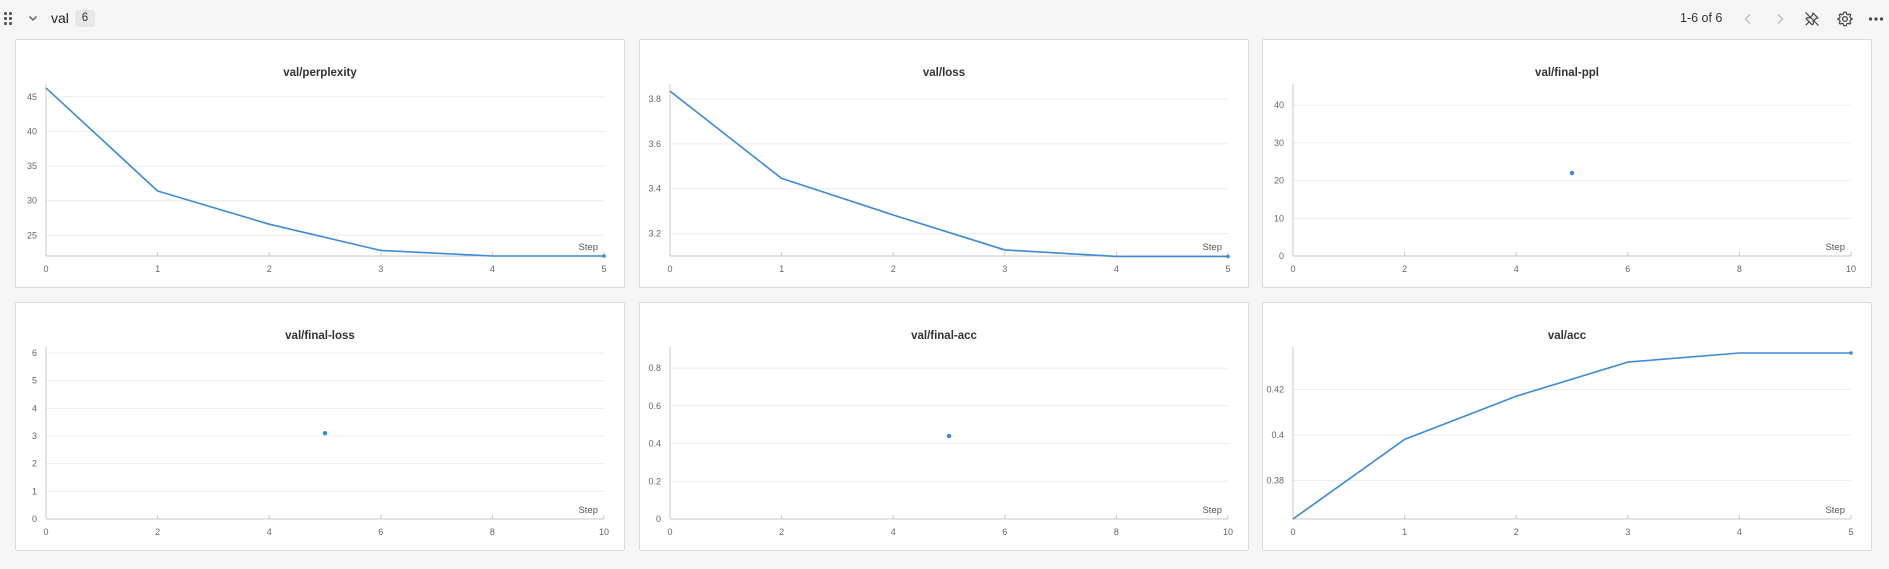 The image size is (1889, 569). Describe the element at coordinates (1275, 389) in the screenshot. I see `y-tick-label: 0.42` at that location.